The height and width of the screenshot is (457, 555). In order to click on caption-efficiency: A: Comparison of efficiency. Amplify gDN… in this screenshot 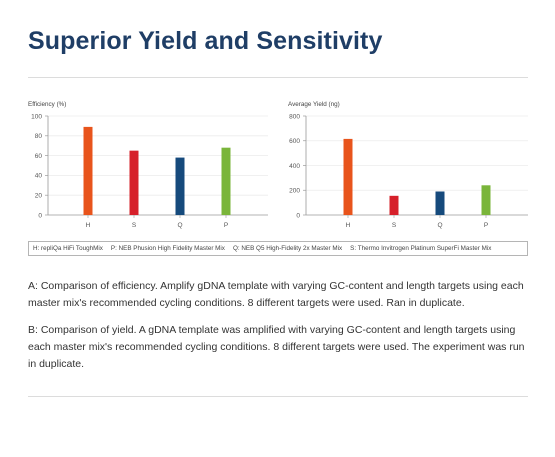, I will do `click(276, 294)`.